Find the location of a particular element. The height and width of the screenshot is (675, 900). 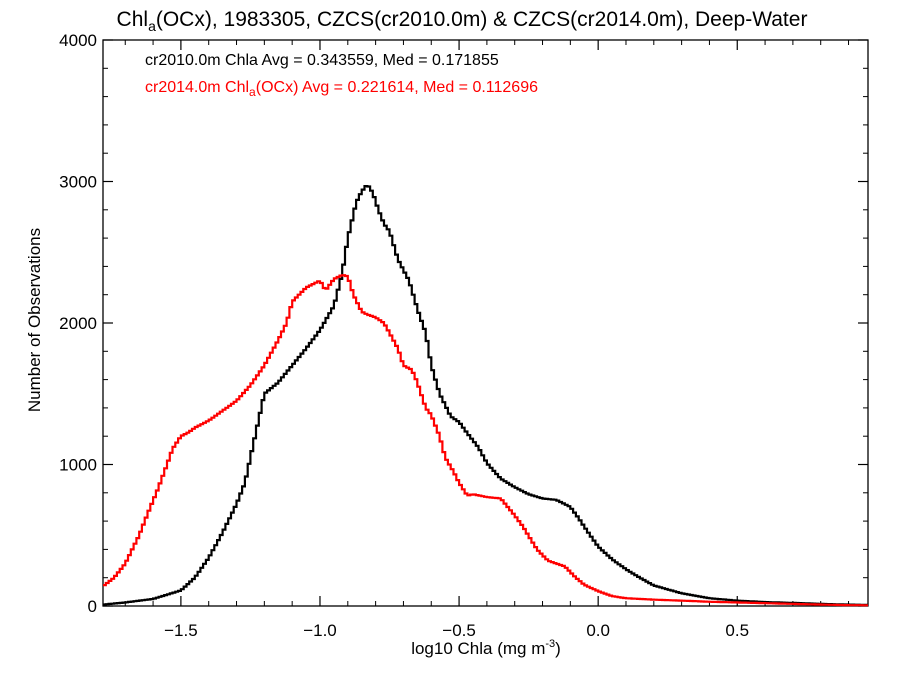

x-axis-label-close: ) is located at coordinates (558, 648).